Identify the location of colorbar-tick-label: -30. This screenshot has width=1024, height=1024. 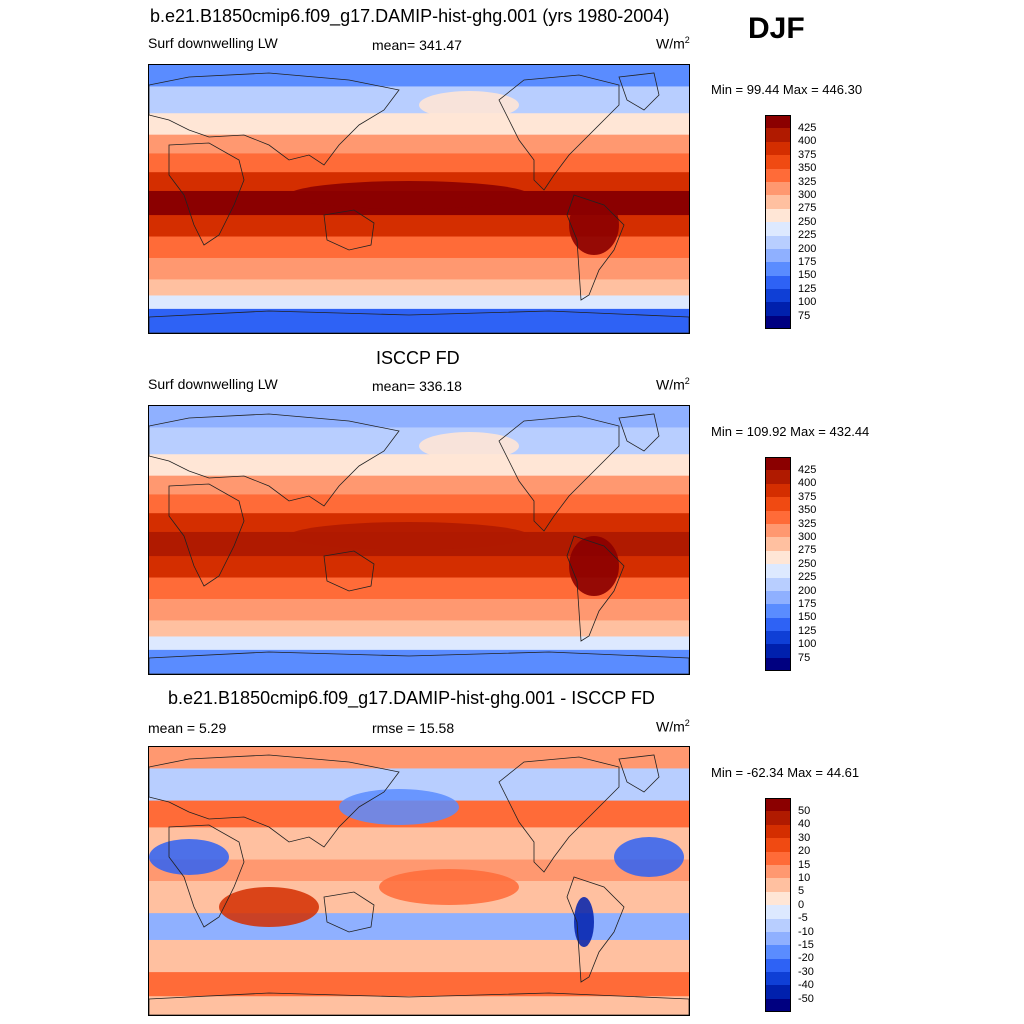
(806, 971).